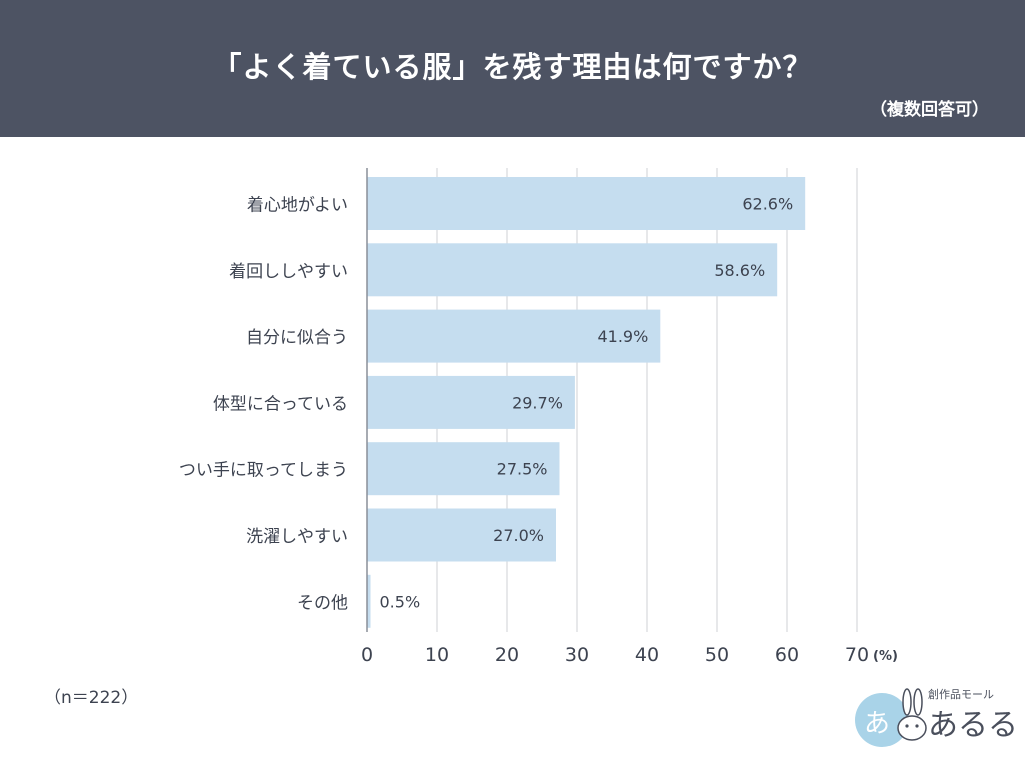 The image size is (1025, 768). What do you see at coordinates (297, 206) in the screenshot?
I see `category-label-0: 着心地がよい` at bounding box center [297, 206].